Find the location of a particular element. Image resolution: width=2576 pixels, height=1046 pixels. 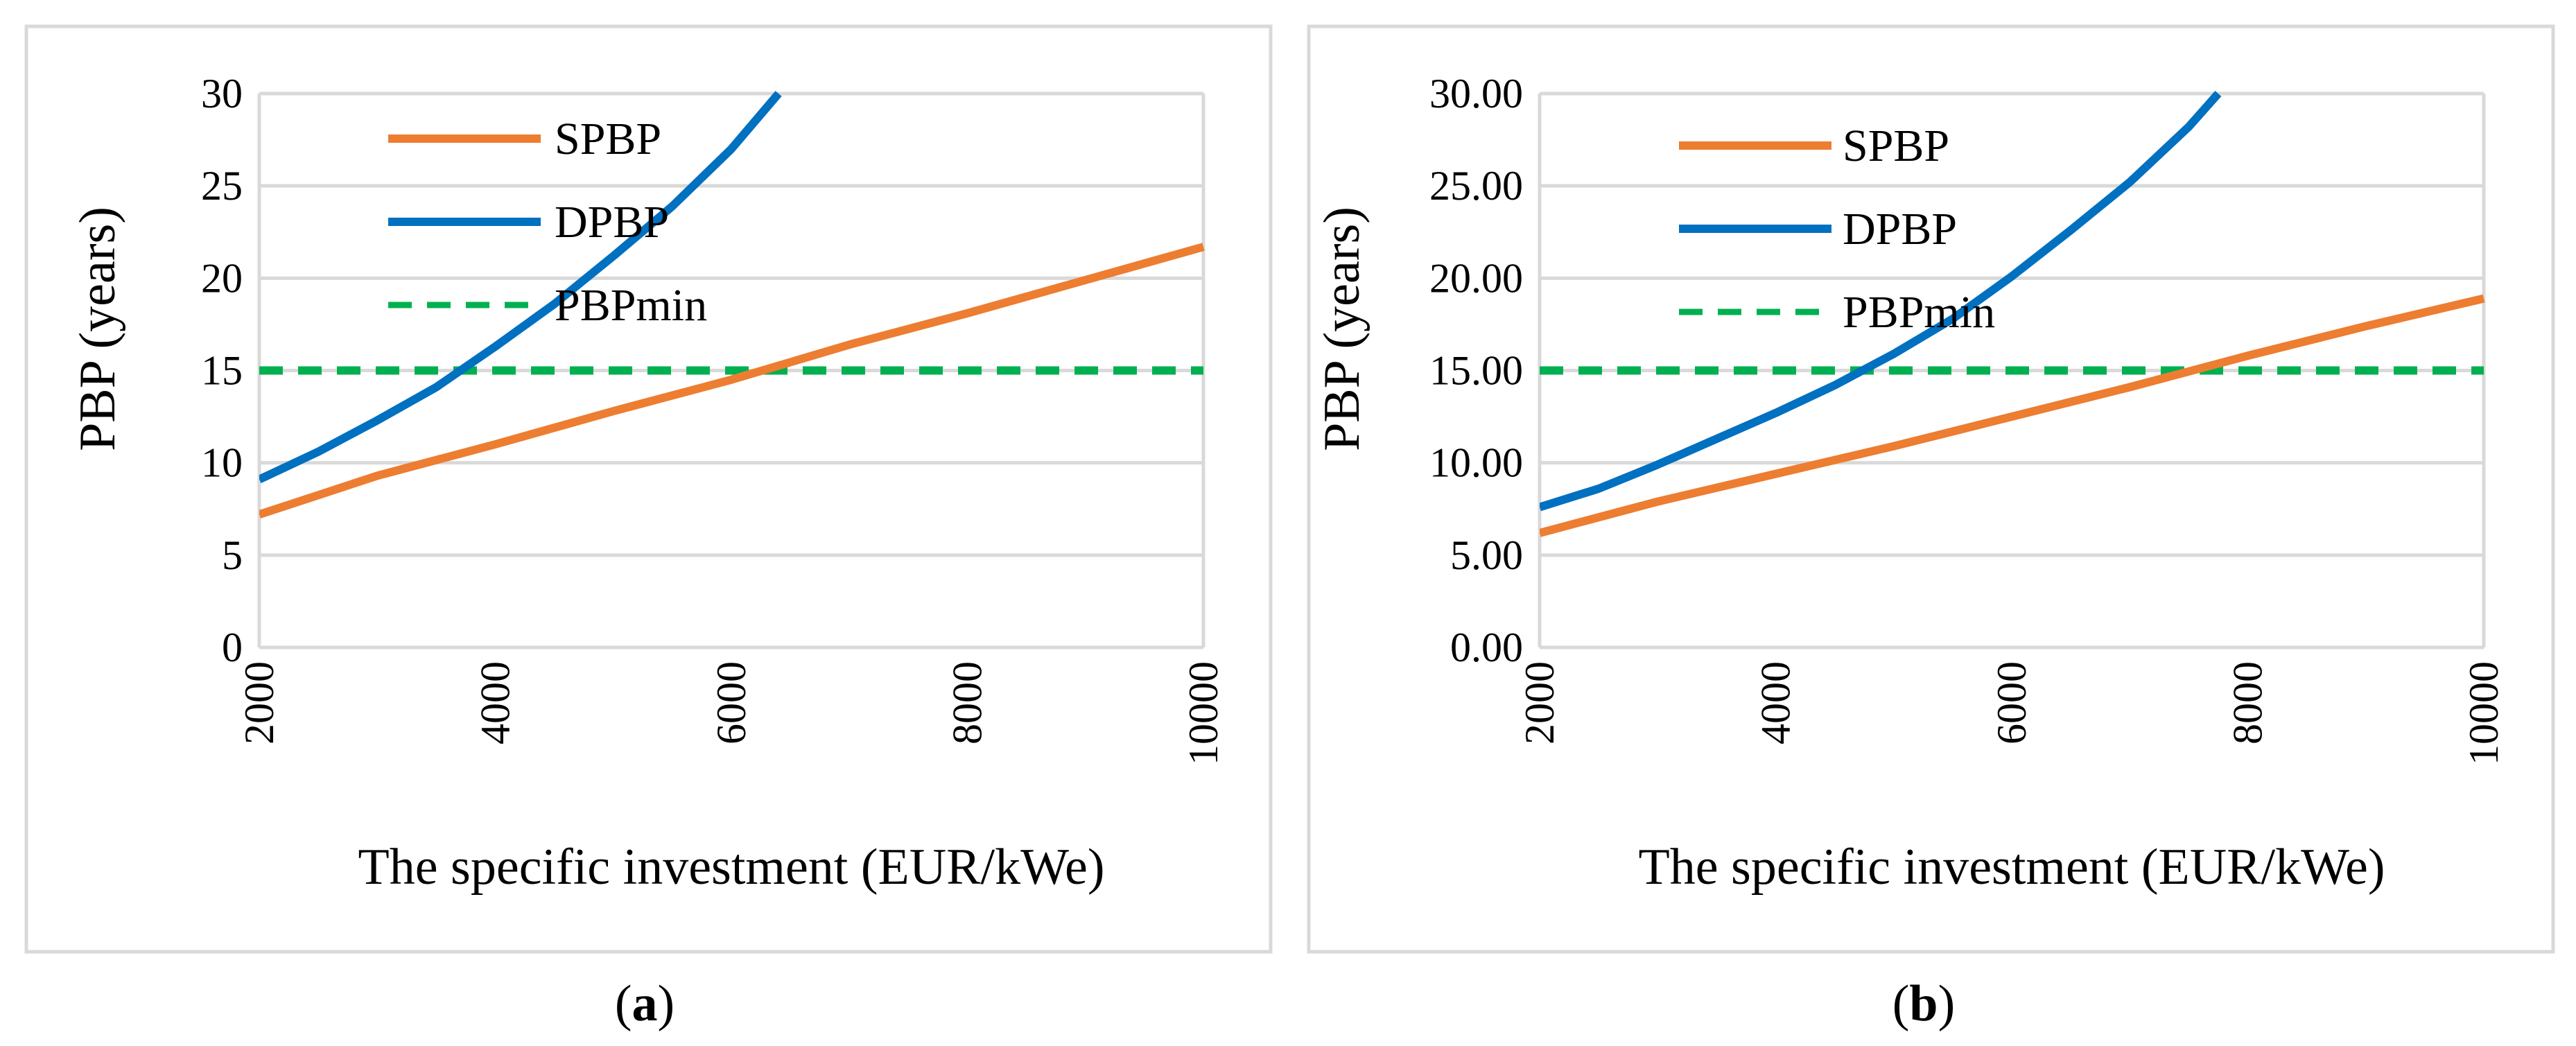

y-tick-label: 10 is located at coordinates (222, 463).